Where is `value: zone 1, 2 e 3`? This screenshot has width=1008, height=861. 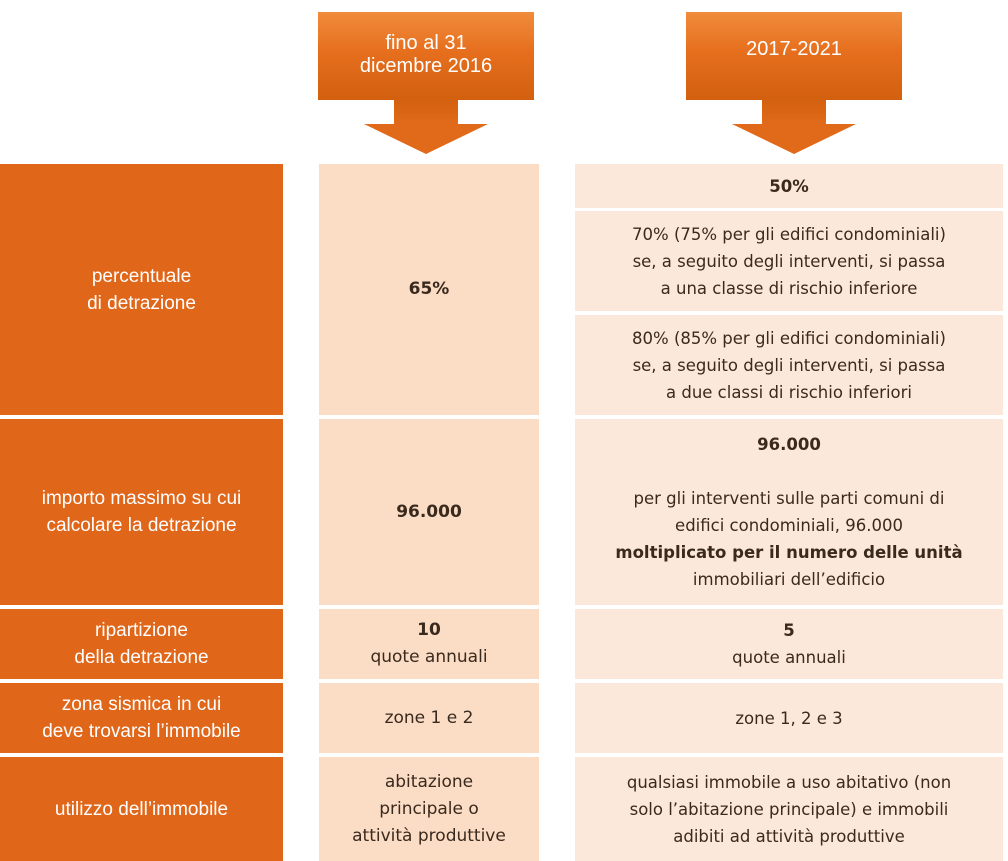 value: zone 1, 2 e 3 is located at coordinates (789, 718).